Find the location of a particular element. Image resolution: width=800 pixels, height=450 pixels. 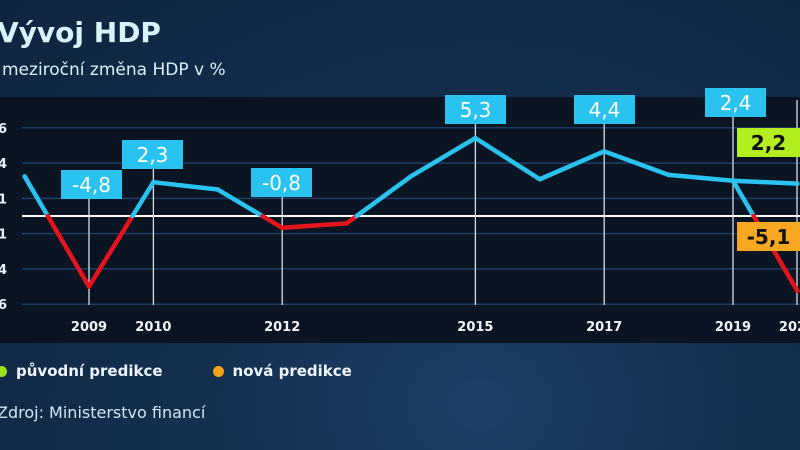

x-tick-label: 2009 is located at coordinates (89, 327).